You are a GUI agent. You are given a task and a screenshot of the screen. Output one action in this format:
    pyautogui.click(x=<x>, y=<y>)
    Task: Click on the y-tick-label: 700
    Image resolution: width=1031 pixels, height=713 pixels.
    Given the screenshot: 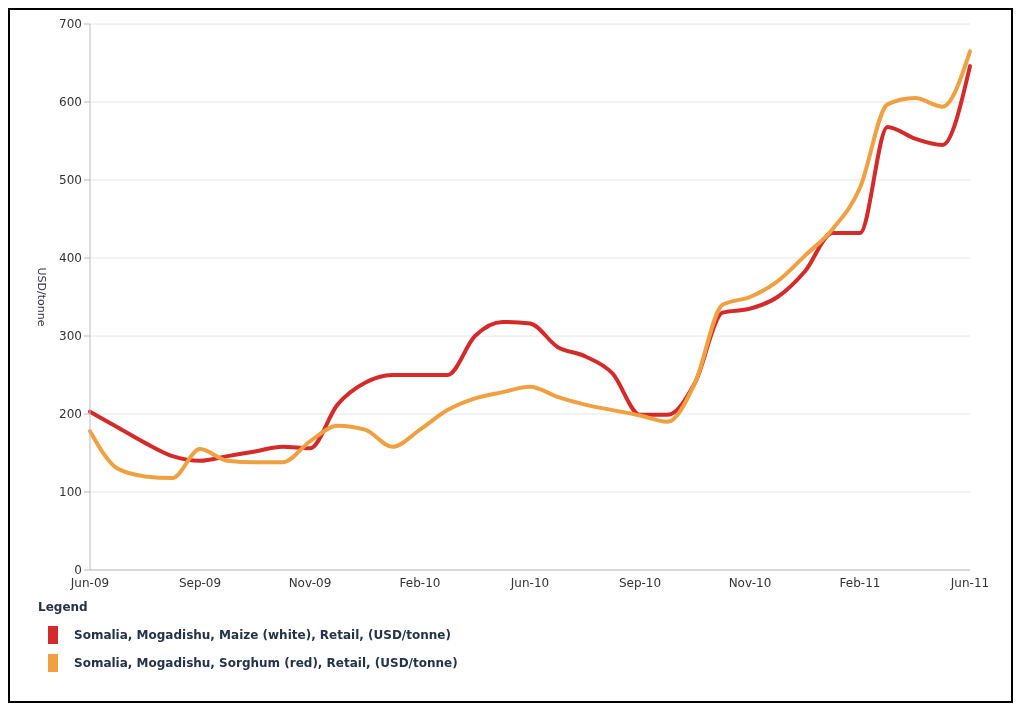 What is the action you would take?
    pyautogui.click(x=70, y=24)
    